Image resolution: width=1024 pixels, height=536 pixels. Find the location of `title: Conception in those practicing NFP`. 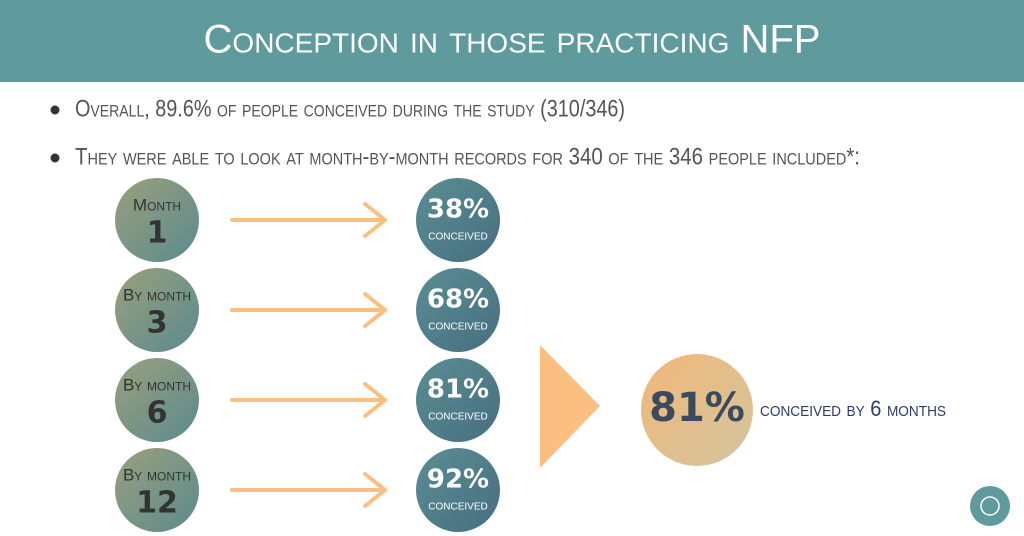

title: Conception in those practicing NFP is located at coordinates (512, 40).